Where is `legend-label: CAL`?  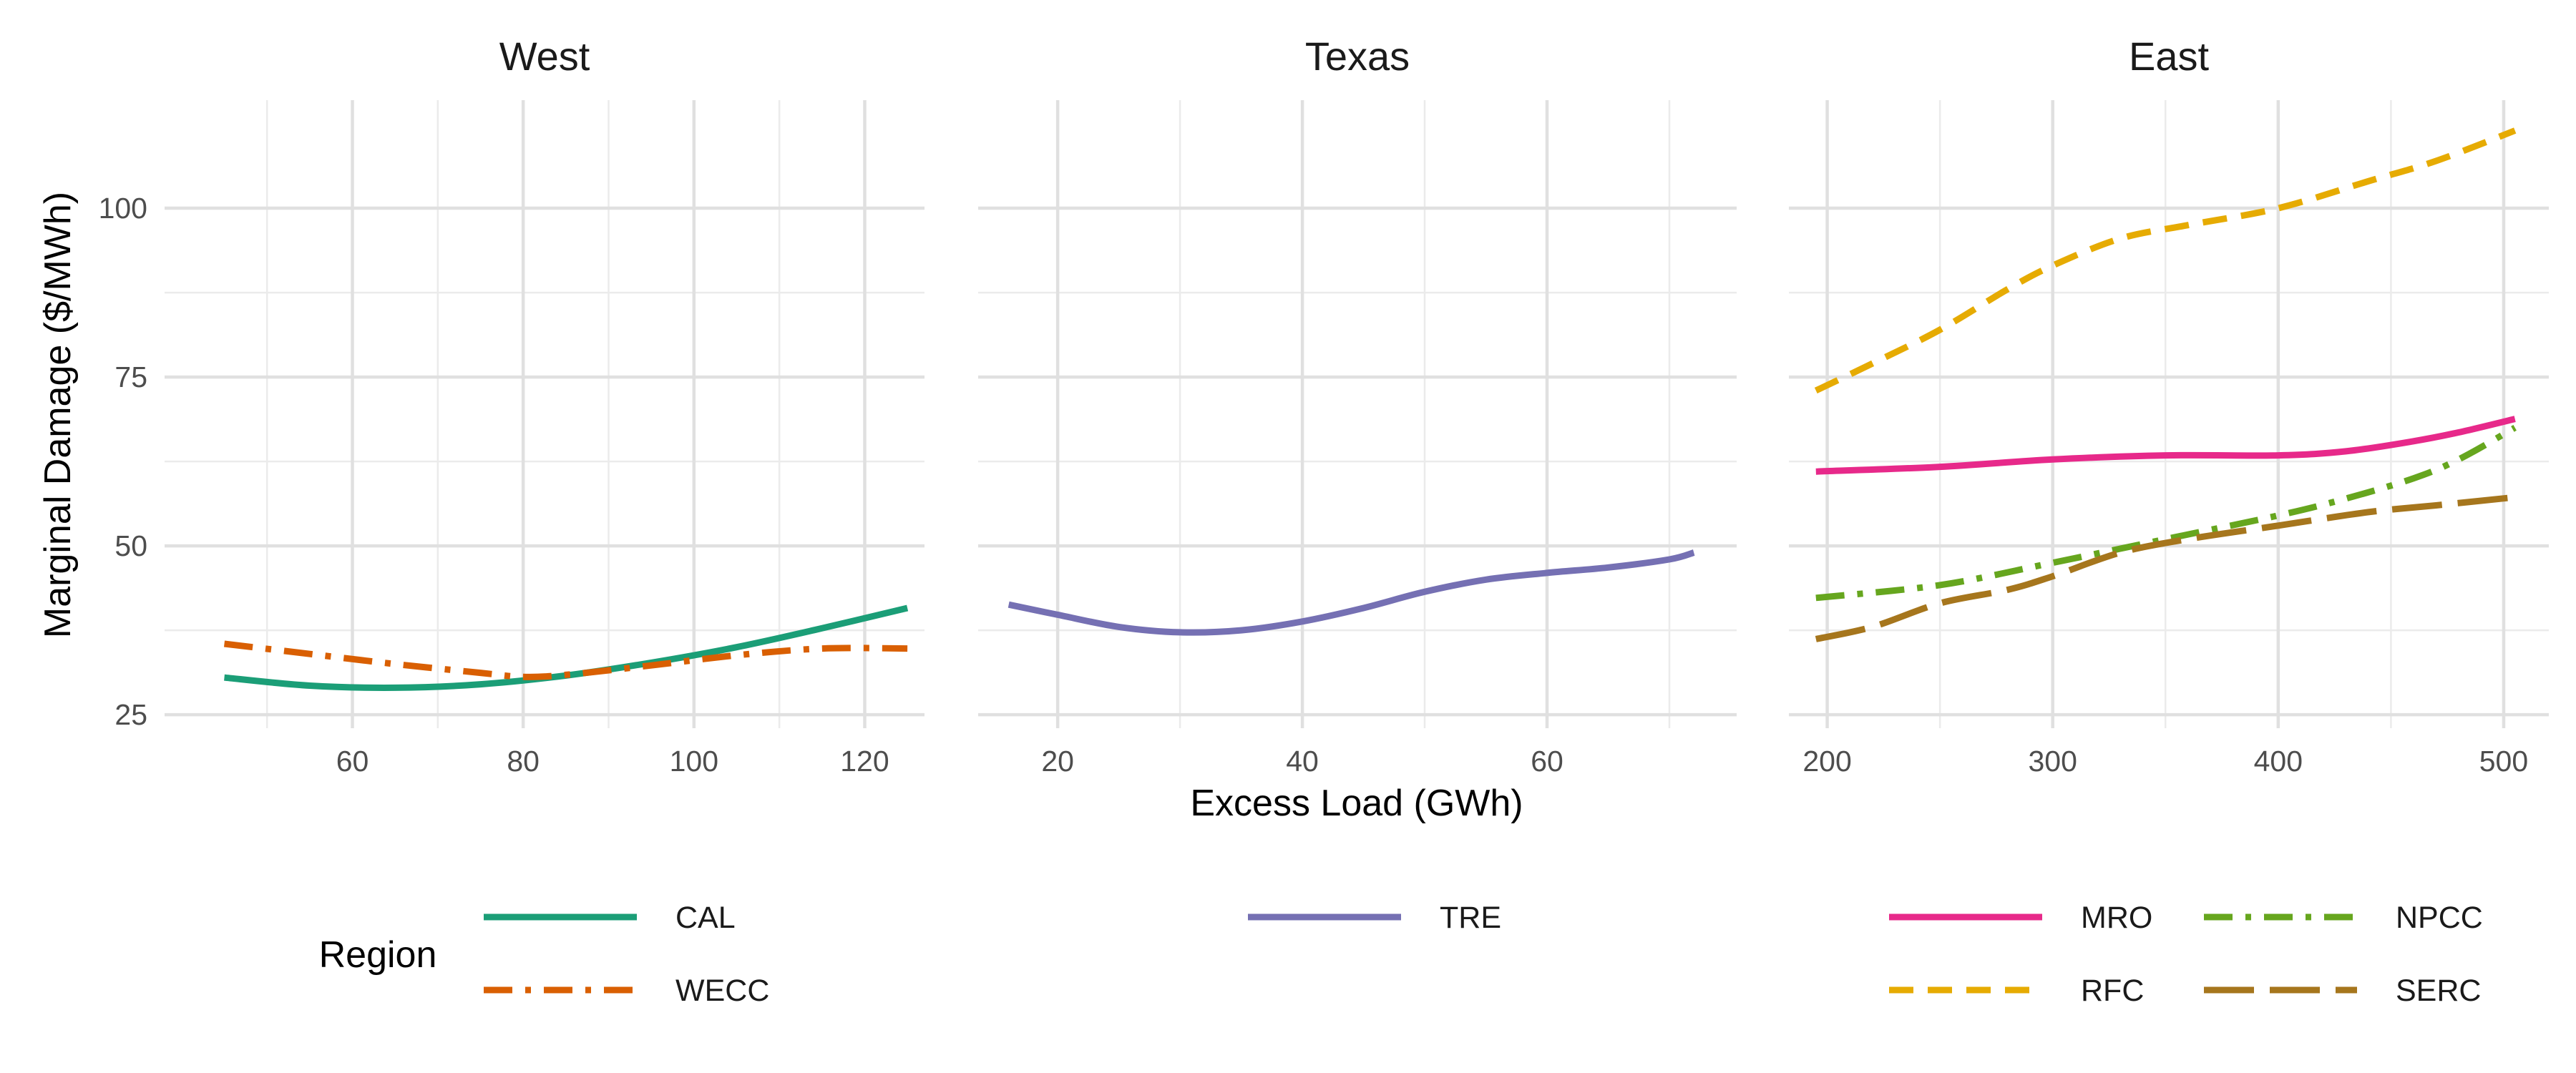
legend-label: CAL is located at coordinates (705, 918).